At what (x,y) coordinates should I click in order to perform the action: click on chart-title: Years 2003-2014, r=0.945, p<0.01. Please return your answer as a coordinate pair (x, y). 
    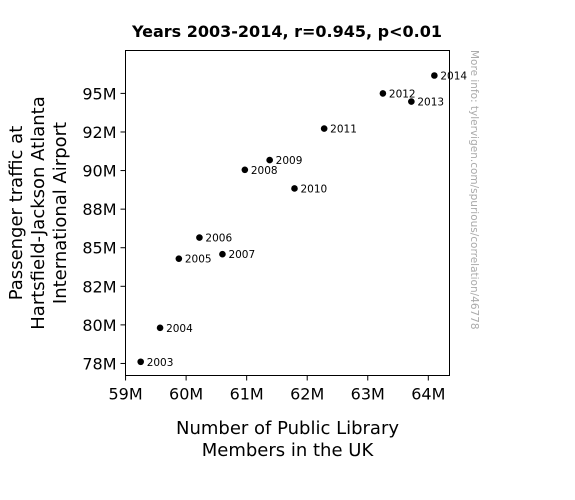
    Looking at the image, I should click on (286, 31).